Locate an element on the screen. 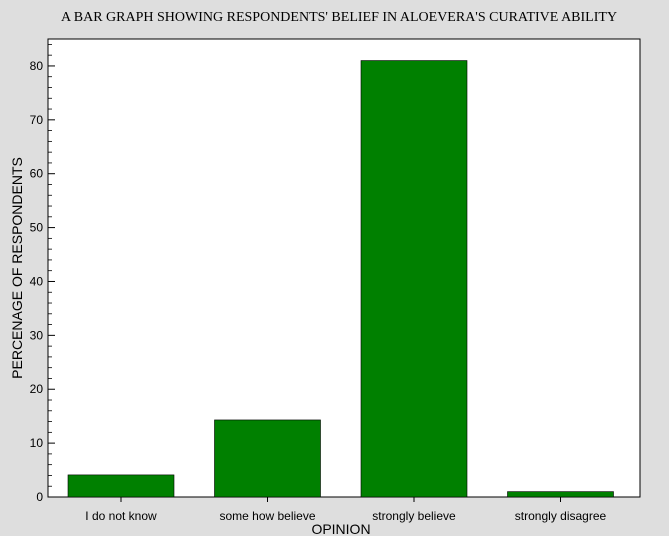 This screenshot has height=536, width=669. y-tick-label-0: 0 is located at coordinates (39, 497).